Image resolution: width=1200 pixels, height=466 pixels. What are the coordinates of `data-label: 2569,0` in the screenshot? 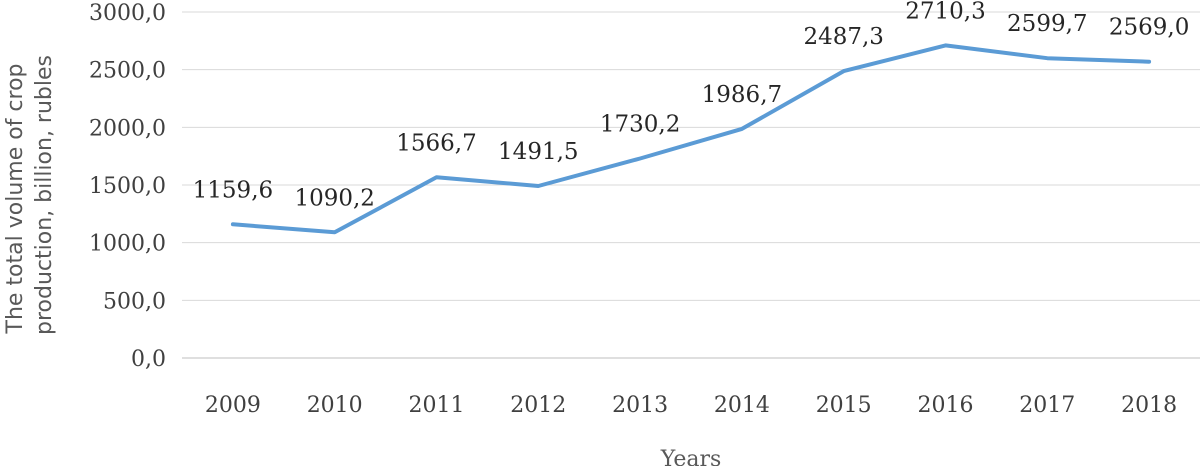 It's located at (1149, 28).